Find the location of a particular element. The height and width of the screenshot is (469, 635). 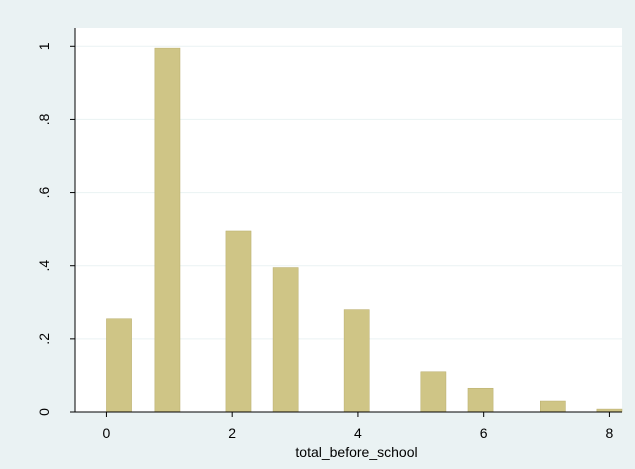

x-axis-title: total_before_school is located at coordinates (356, 452).